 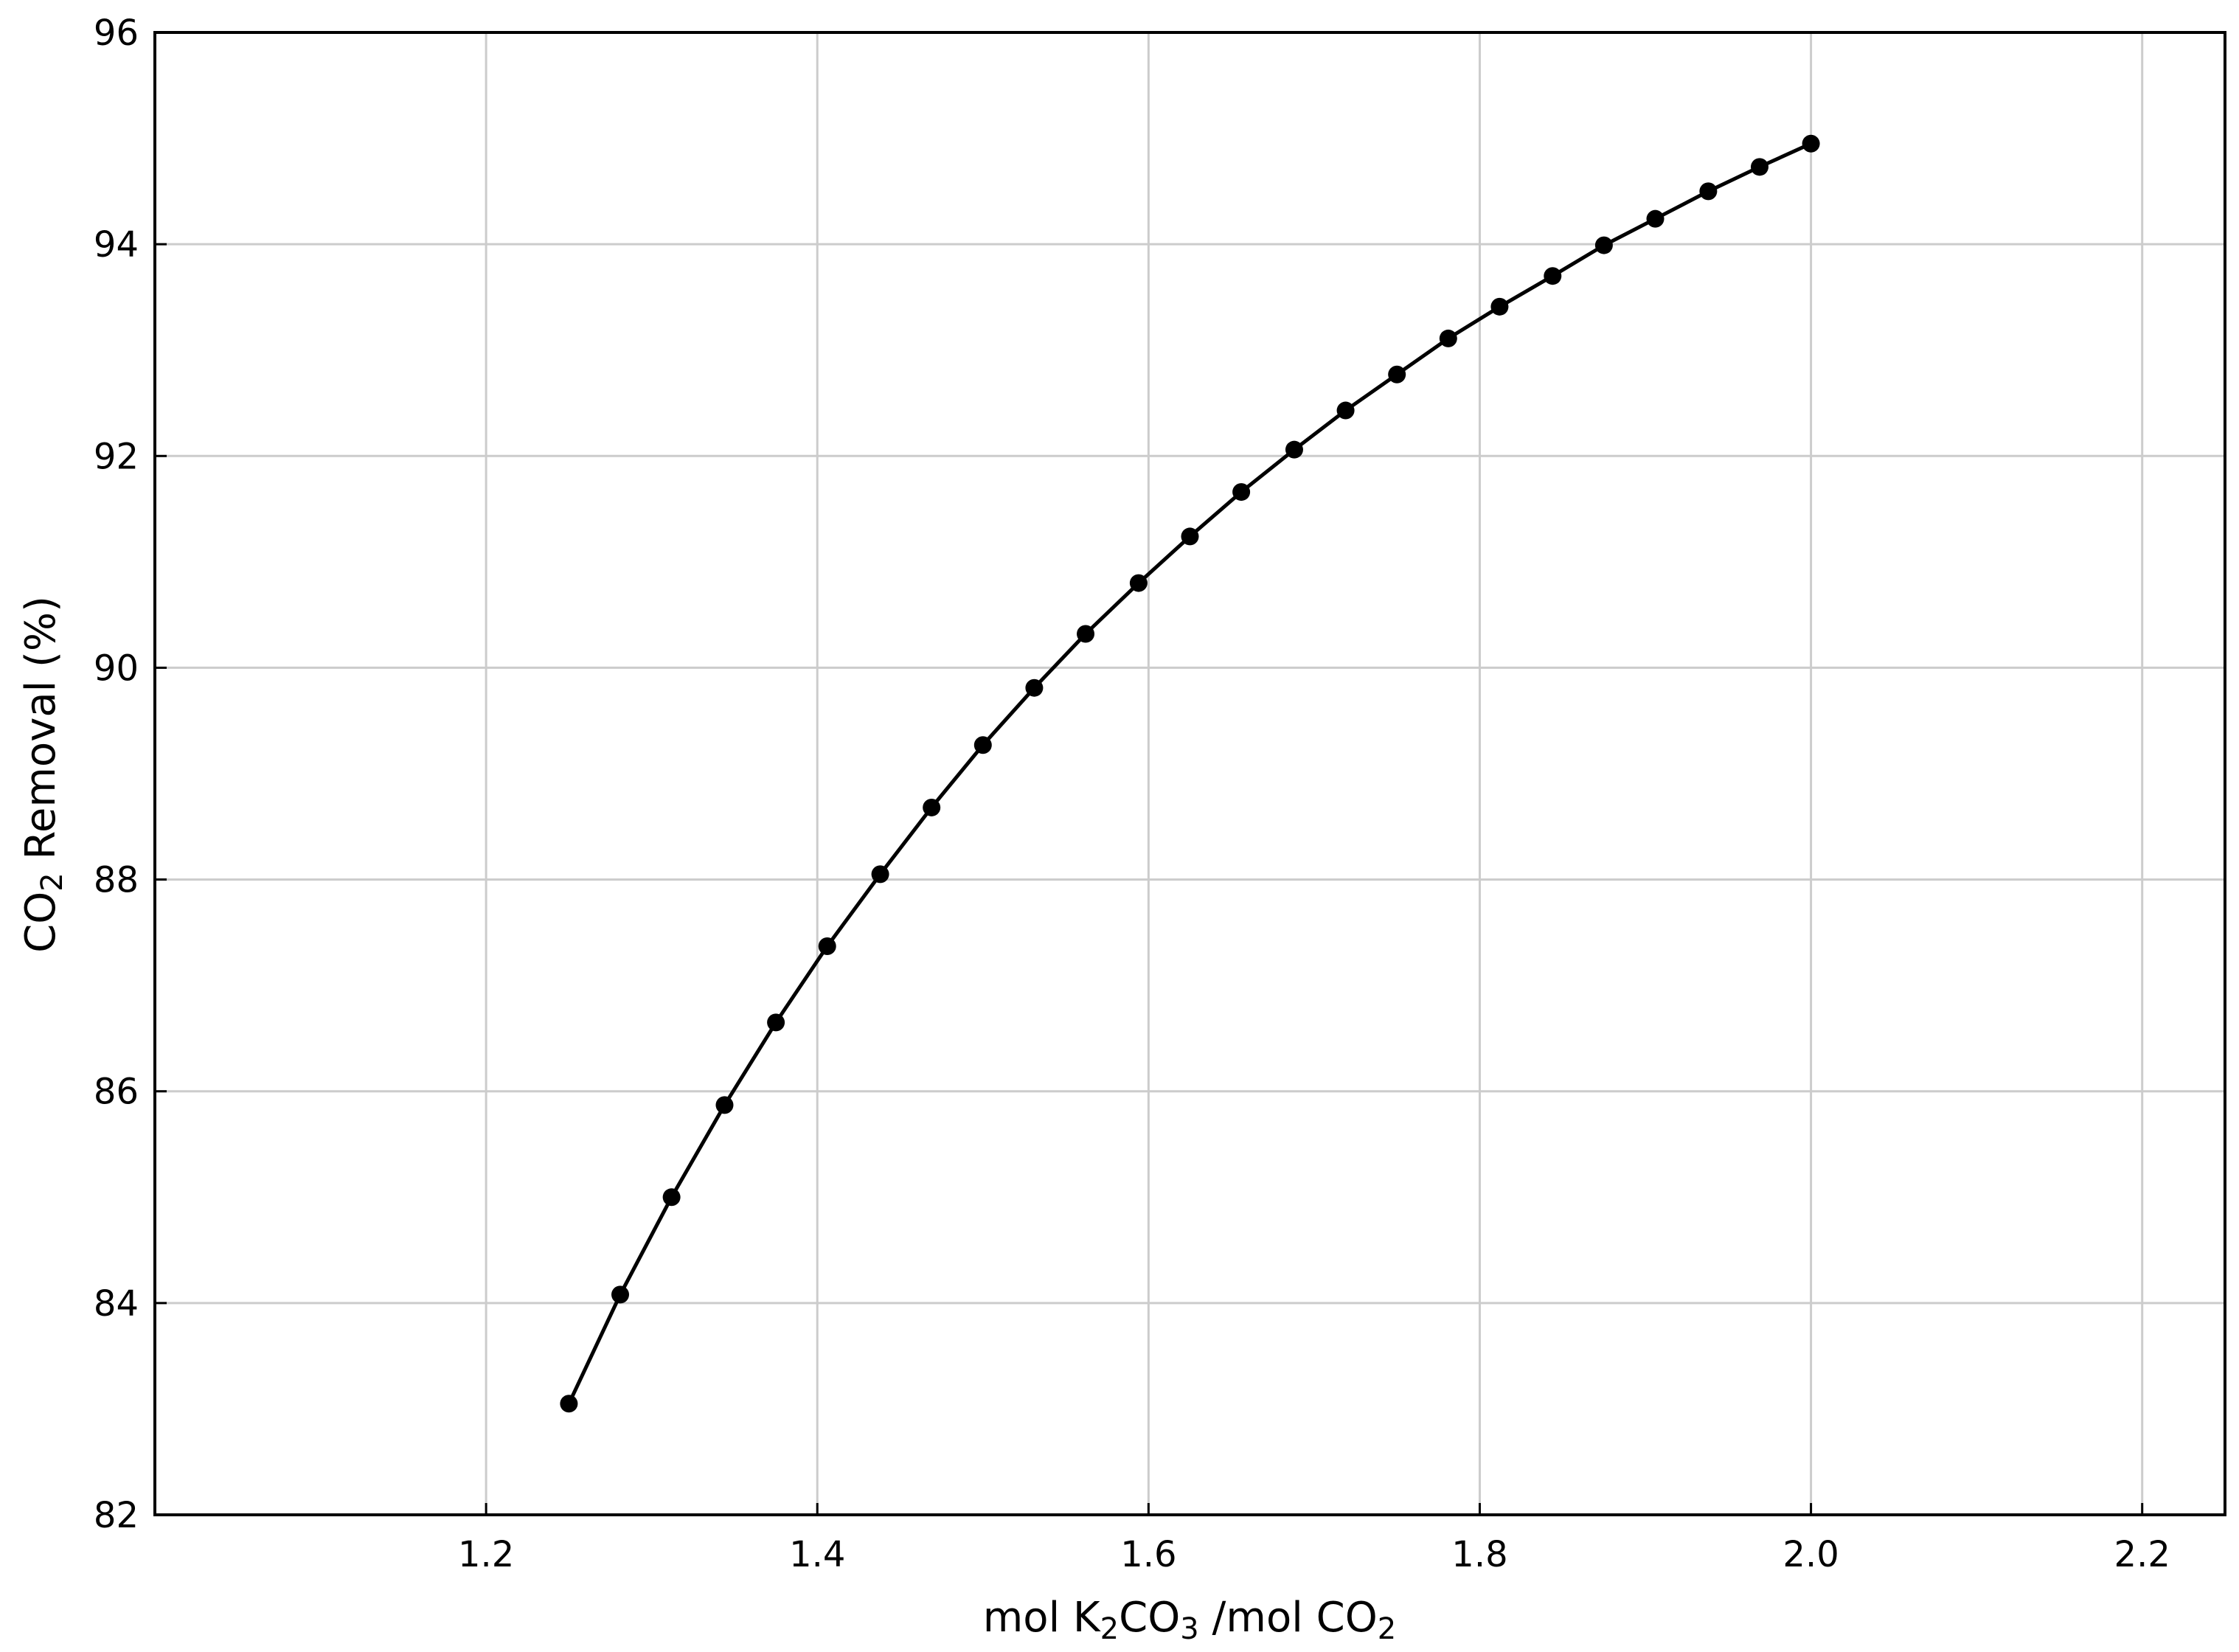 I want to click on x-axis-label: mol K2CO3 /mol CO2, so click(x=1190, y=1620).